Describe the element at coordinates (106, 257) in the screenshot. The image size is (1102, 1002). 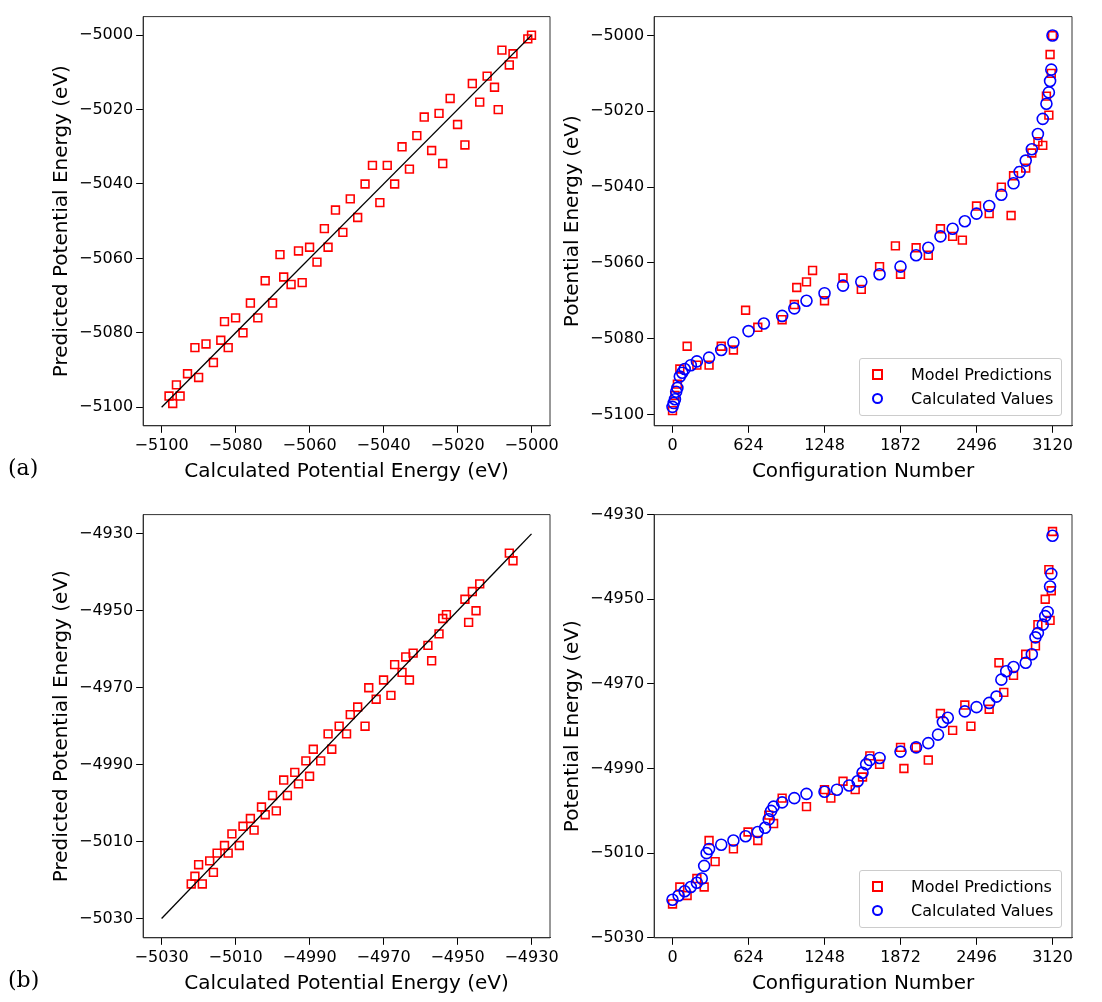
I see `y-tick-label: −5060` at that location.